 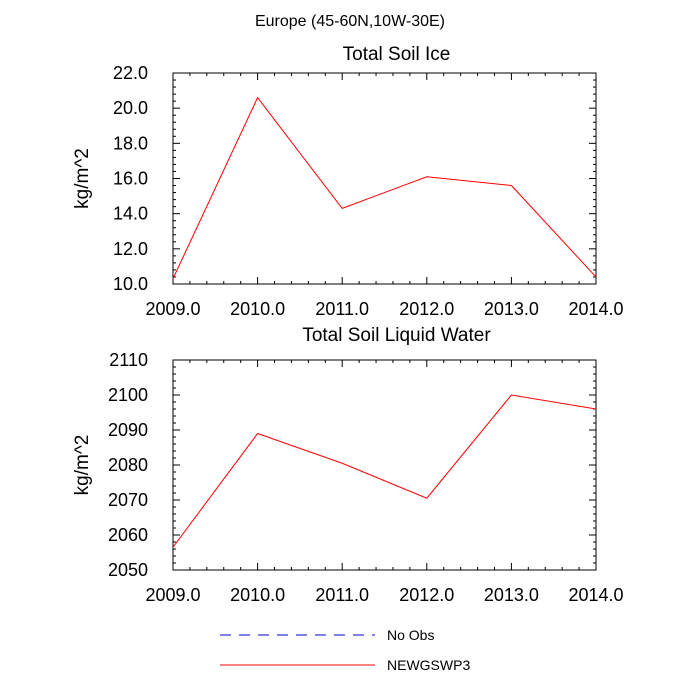 I want to click on y-tick-label: 2090, so click(x=128, y=430).